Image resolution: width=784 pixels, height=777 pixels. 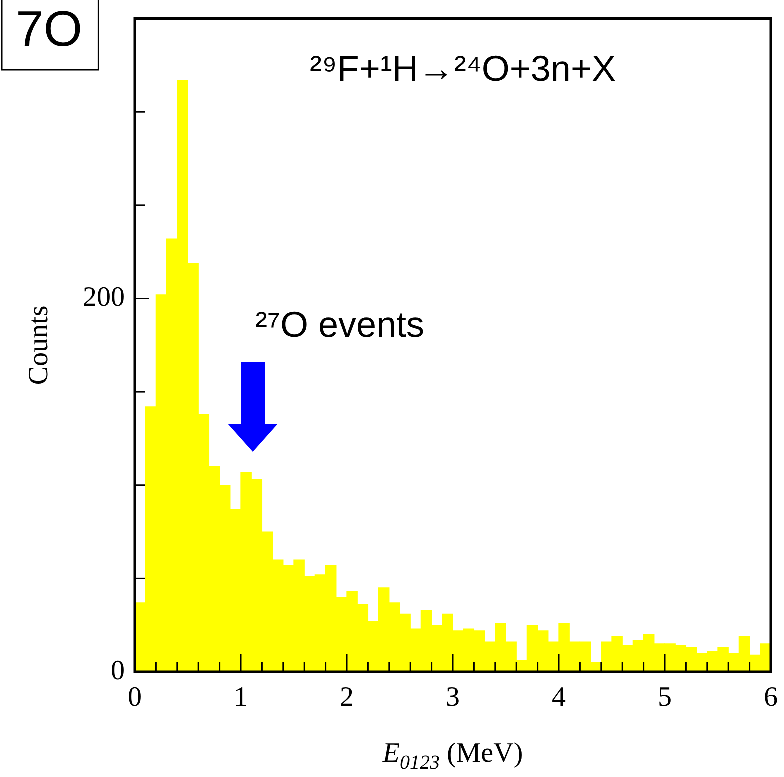 What do you see at coordinates (559, 698) in the screenshot?
I see `x-tick-label: 4` at bounding box center [559, 698].